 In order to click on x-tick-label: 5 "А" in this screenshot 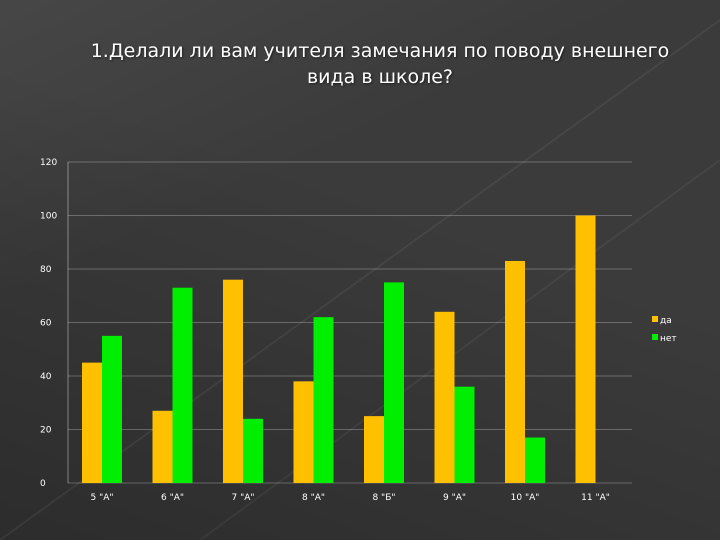, I will do `click(101, 498)`.